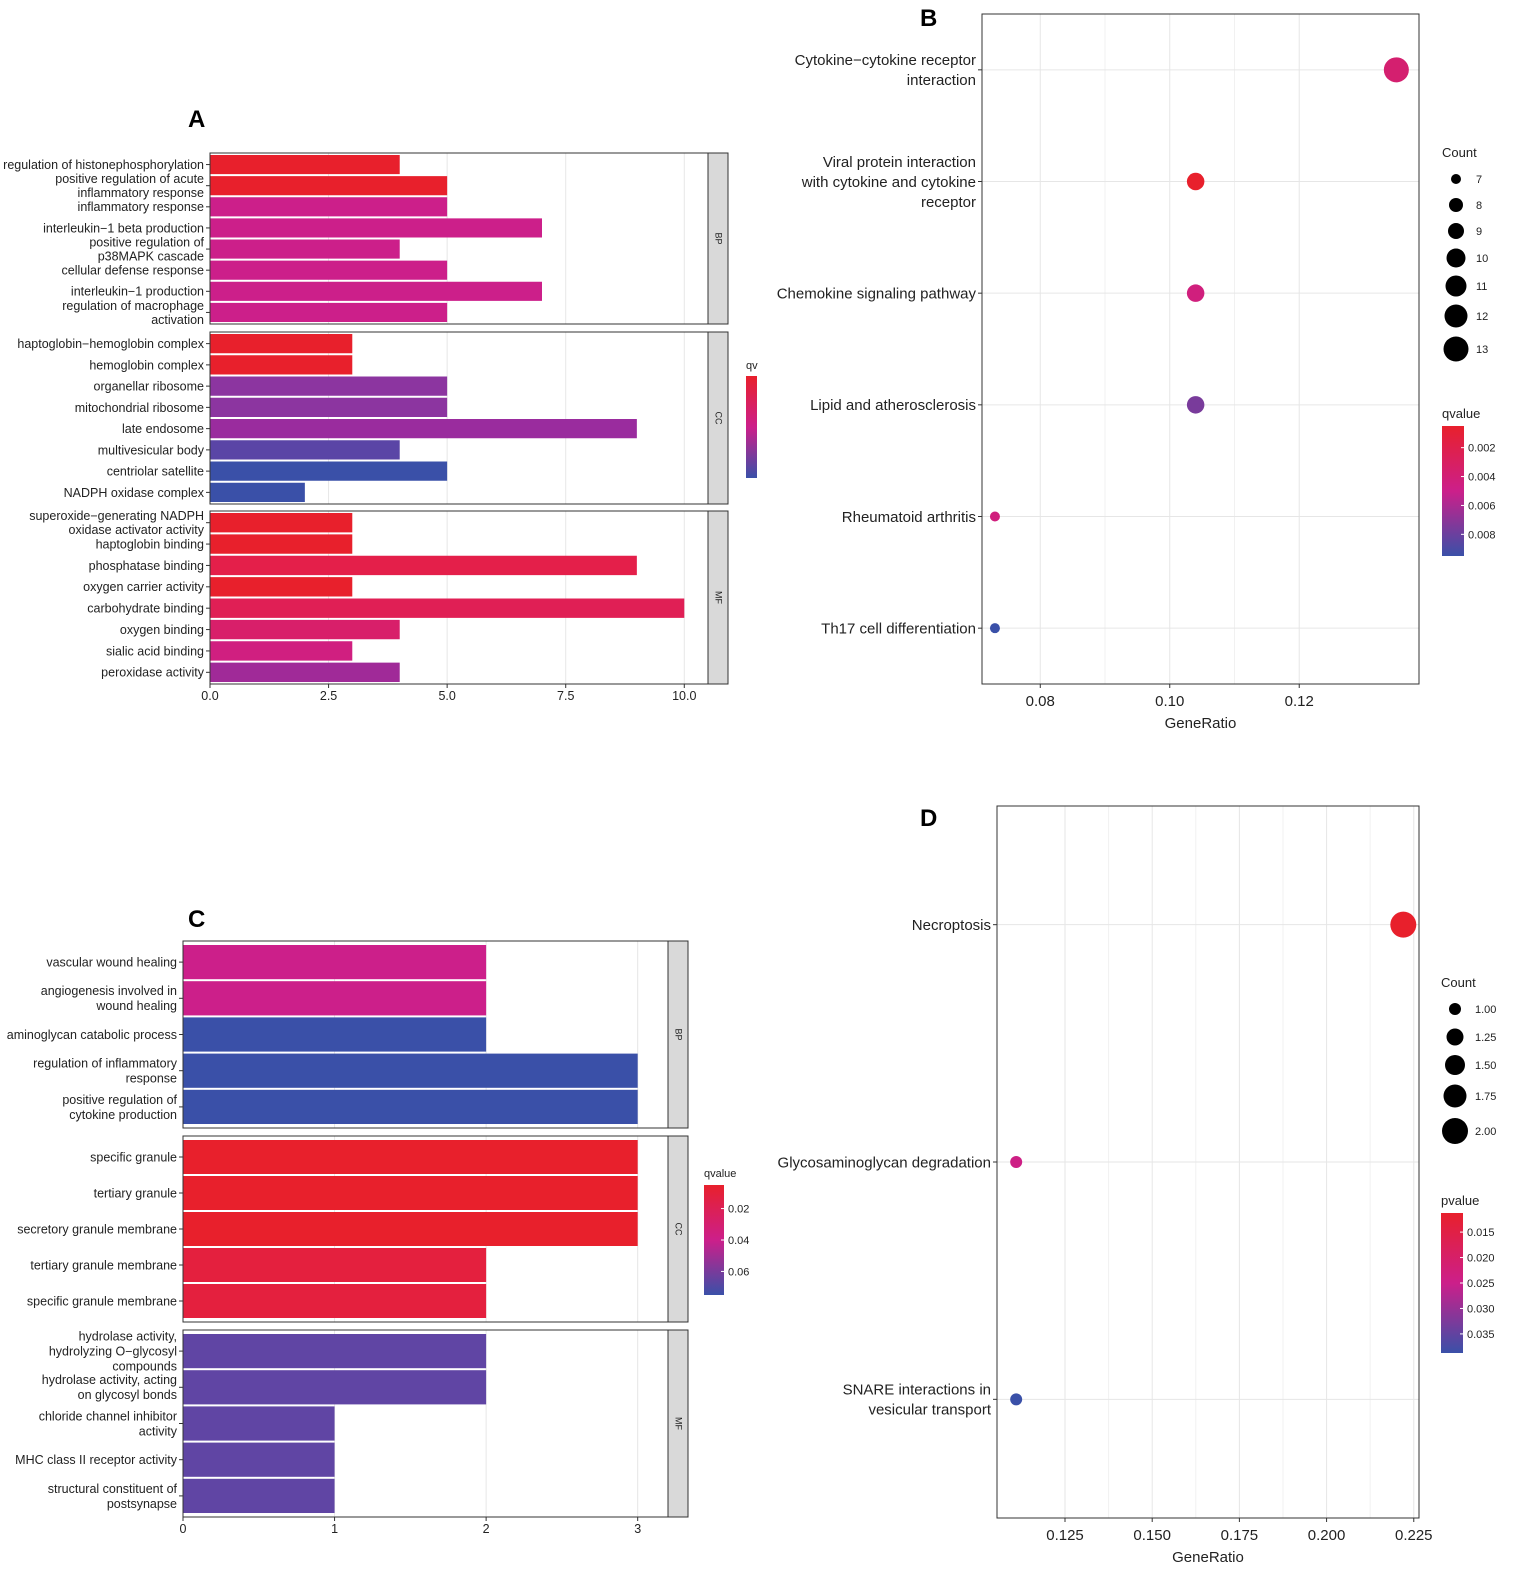 This screenshot has width=1536, height=1590. What do you see at coordinates (565, 696) in the screenshot?
I see `x-tick-label: 7.5` at bounding box center [565, 696].